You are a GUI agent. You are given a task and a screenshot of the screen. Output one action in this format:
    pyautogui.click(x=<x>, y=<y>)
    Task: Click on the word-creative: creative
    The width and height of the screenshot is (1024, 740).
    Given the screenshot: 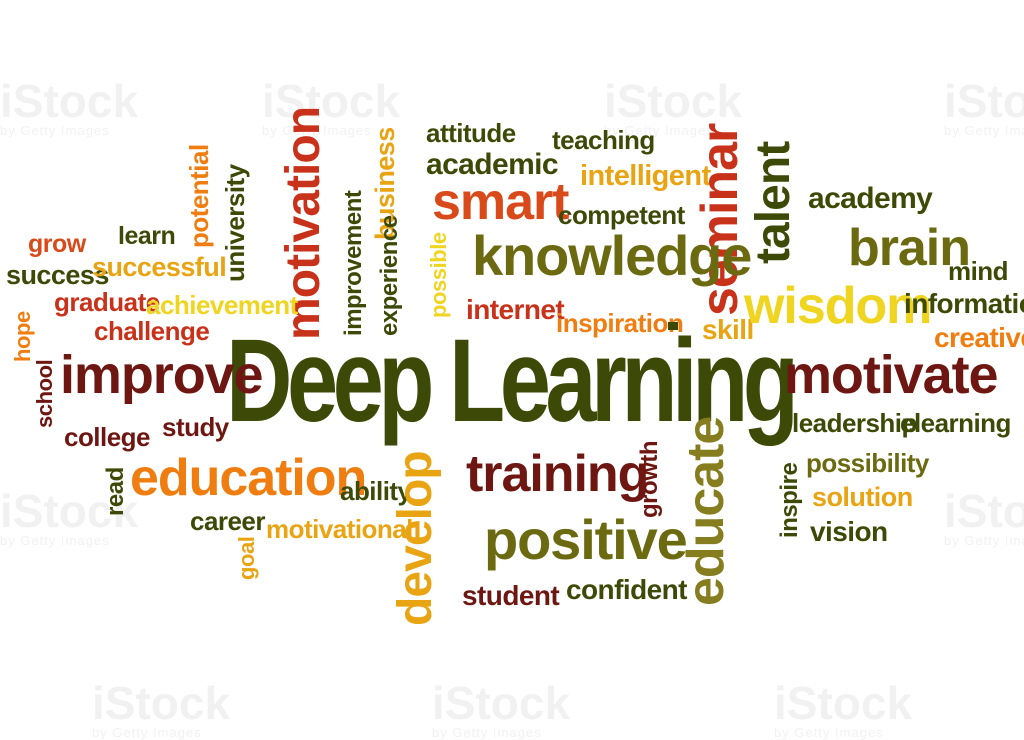 What is the action you would take?
    pyautogui.click(x=979, y=337)
    